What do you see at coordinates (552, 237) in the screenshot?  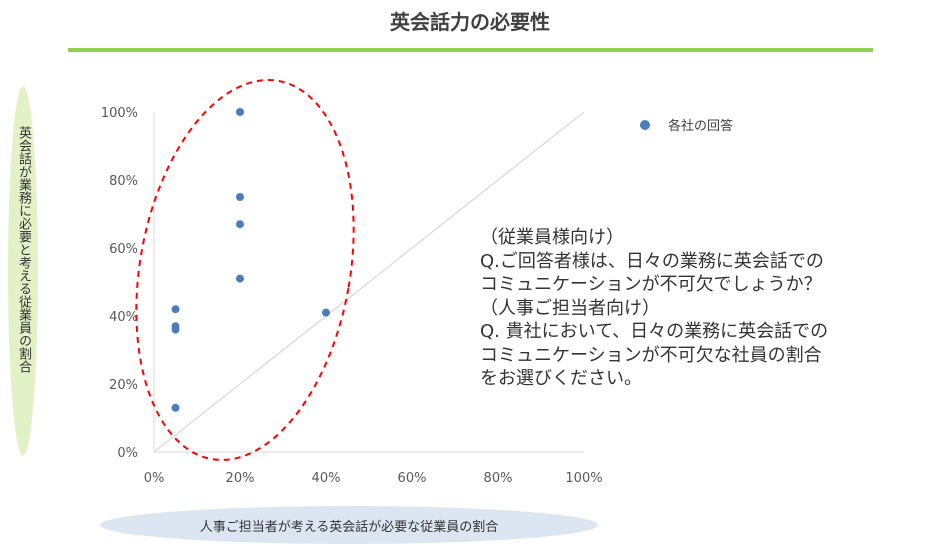 I see `question-line: （従業員様向け）` at bounding box center [552, 237].